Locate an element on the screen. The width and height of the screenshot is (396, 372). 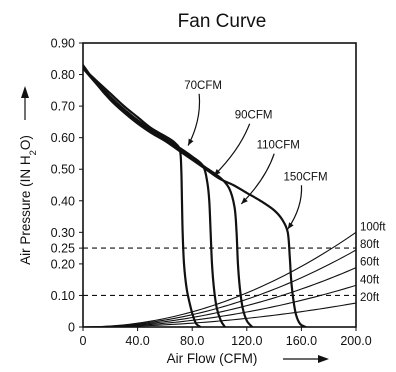
y-tick-label: 0.25 is located at coordinates (63, 249).